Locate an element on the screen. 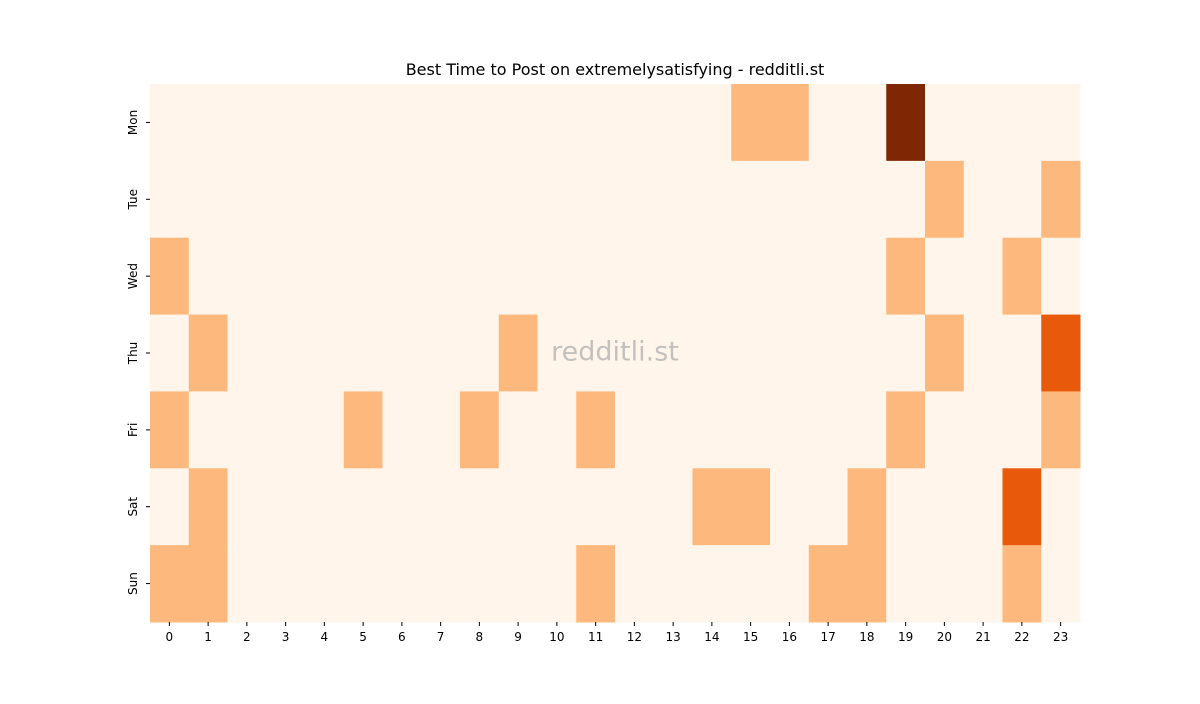  x-tick-label: 14 is located at coordinates (711, 637).